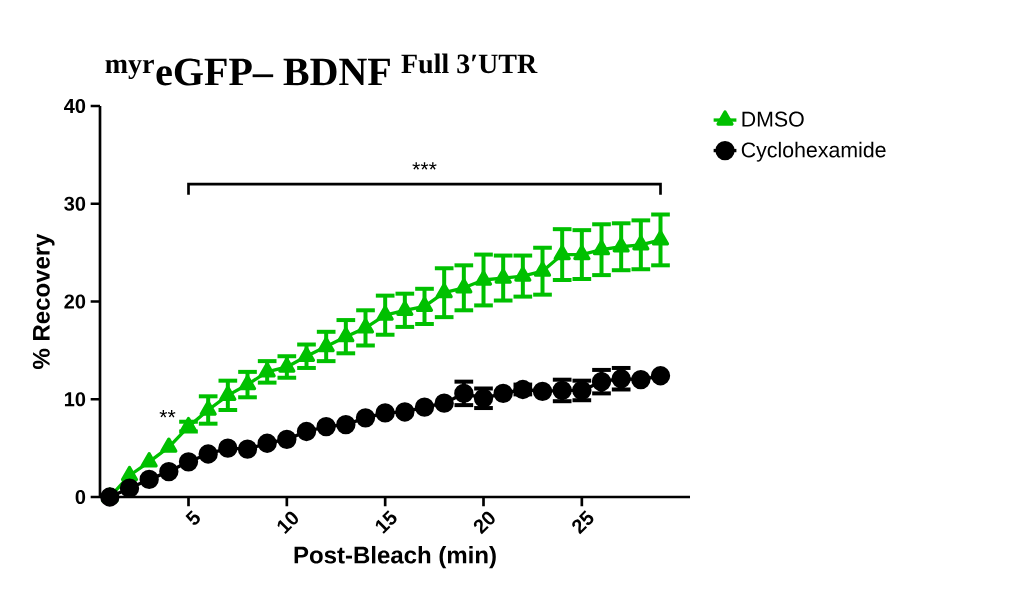  Describe the element at coordinates (395, 557) in the screenshot. I see `x-axis-title: Post-Bleach (min)` at that location.